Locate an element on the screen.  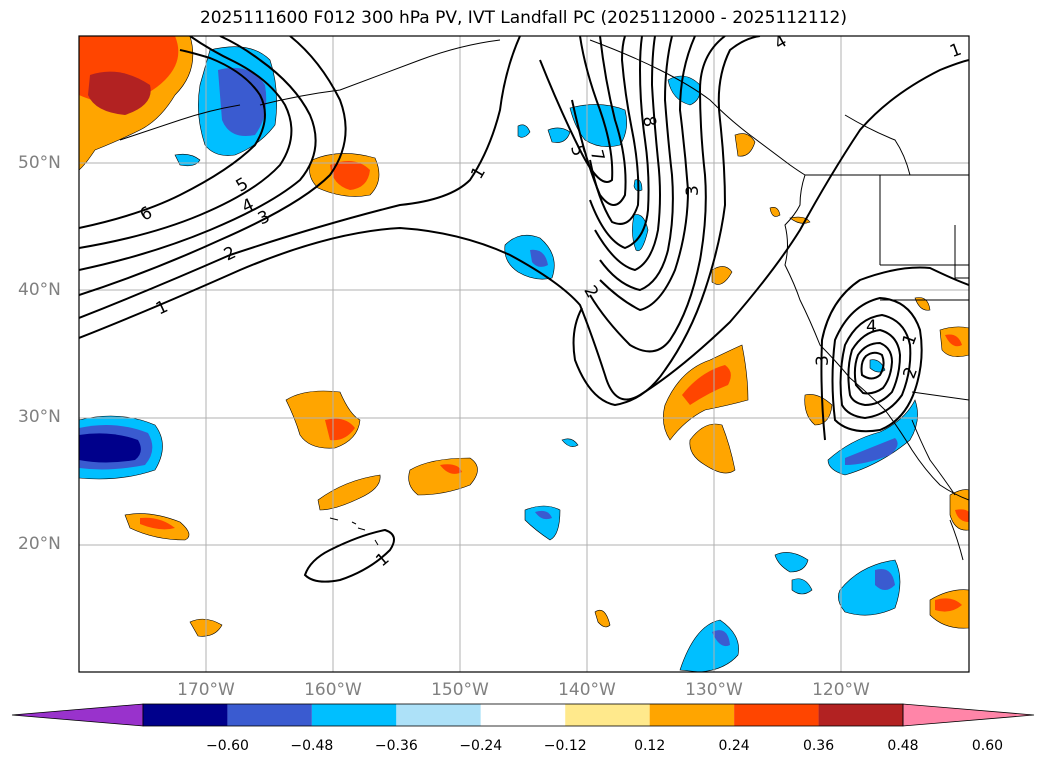
contour-label: 4 is located at coordinates (871, 327).